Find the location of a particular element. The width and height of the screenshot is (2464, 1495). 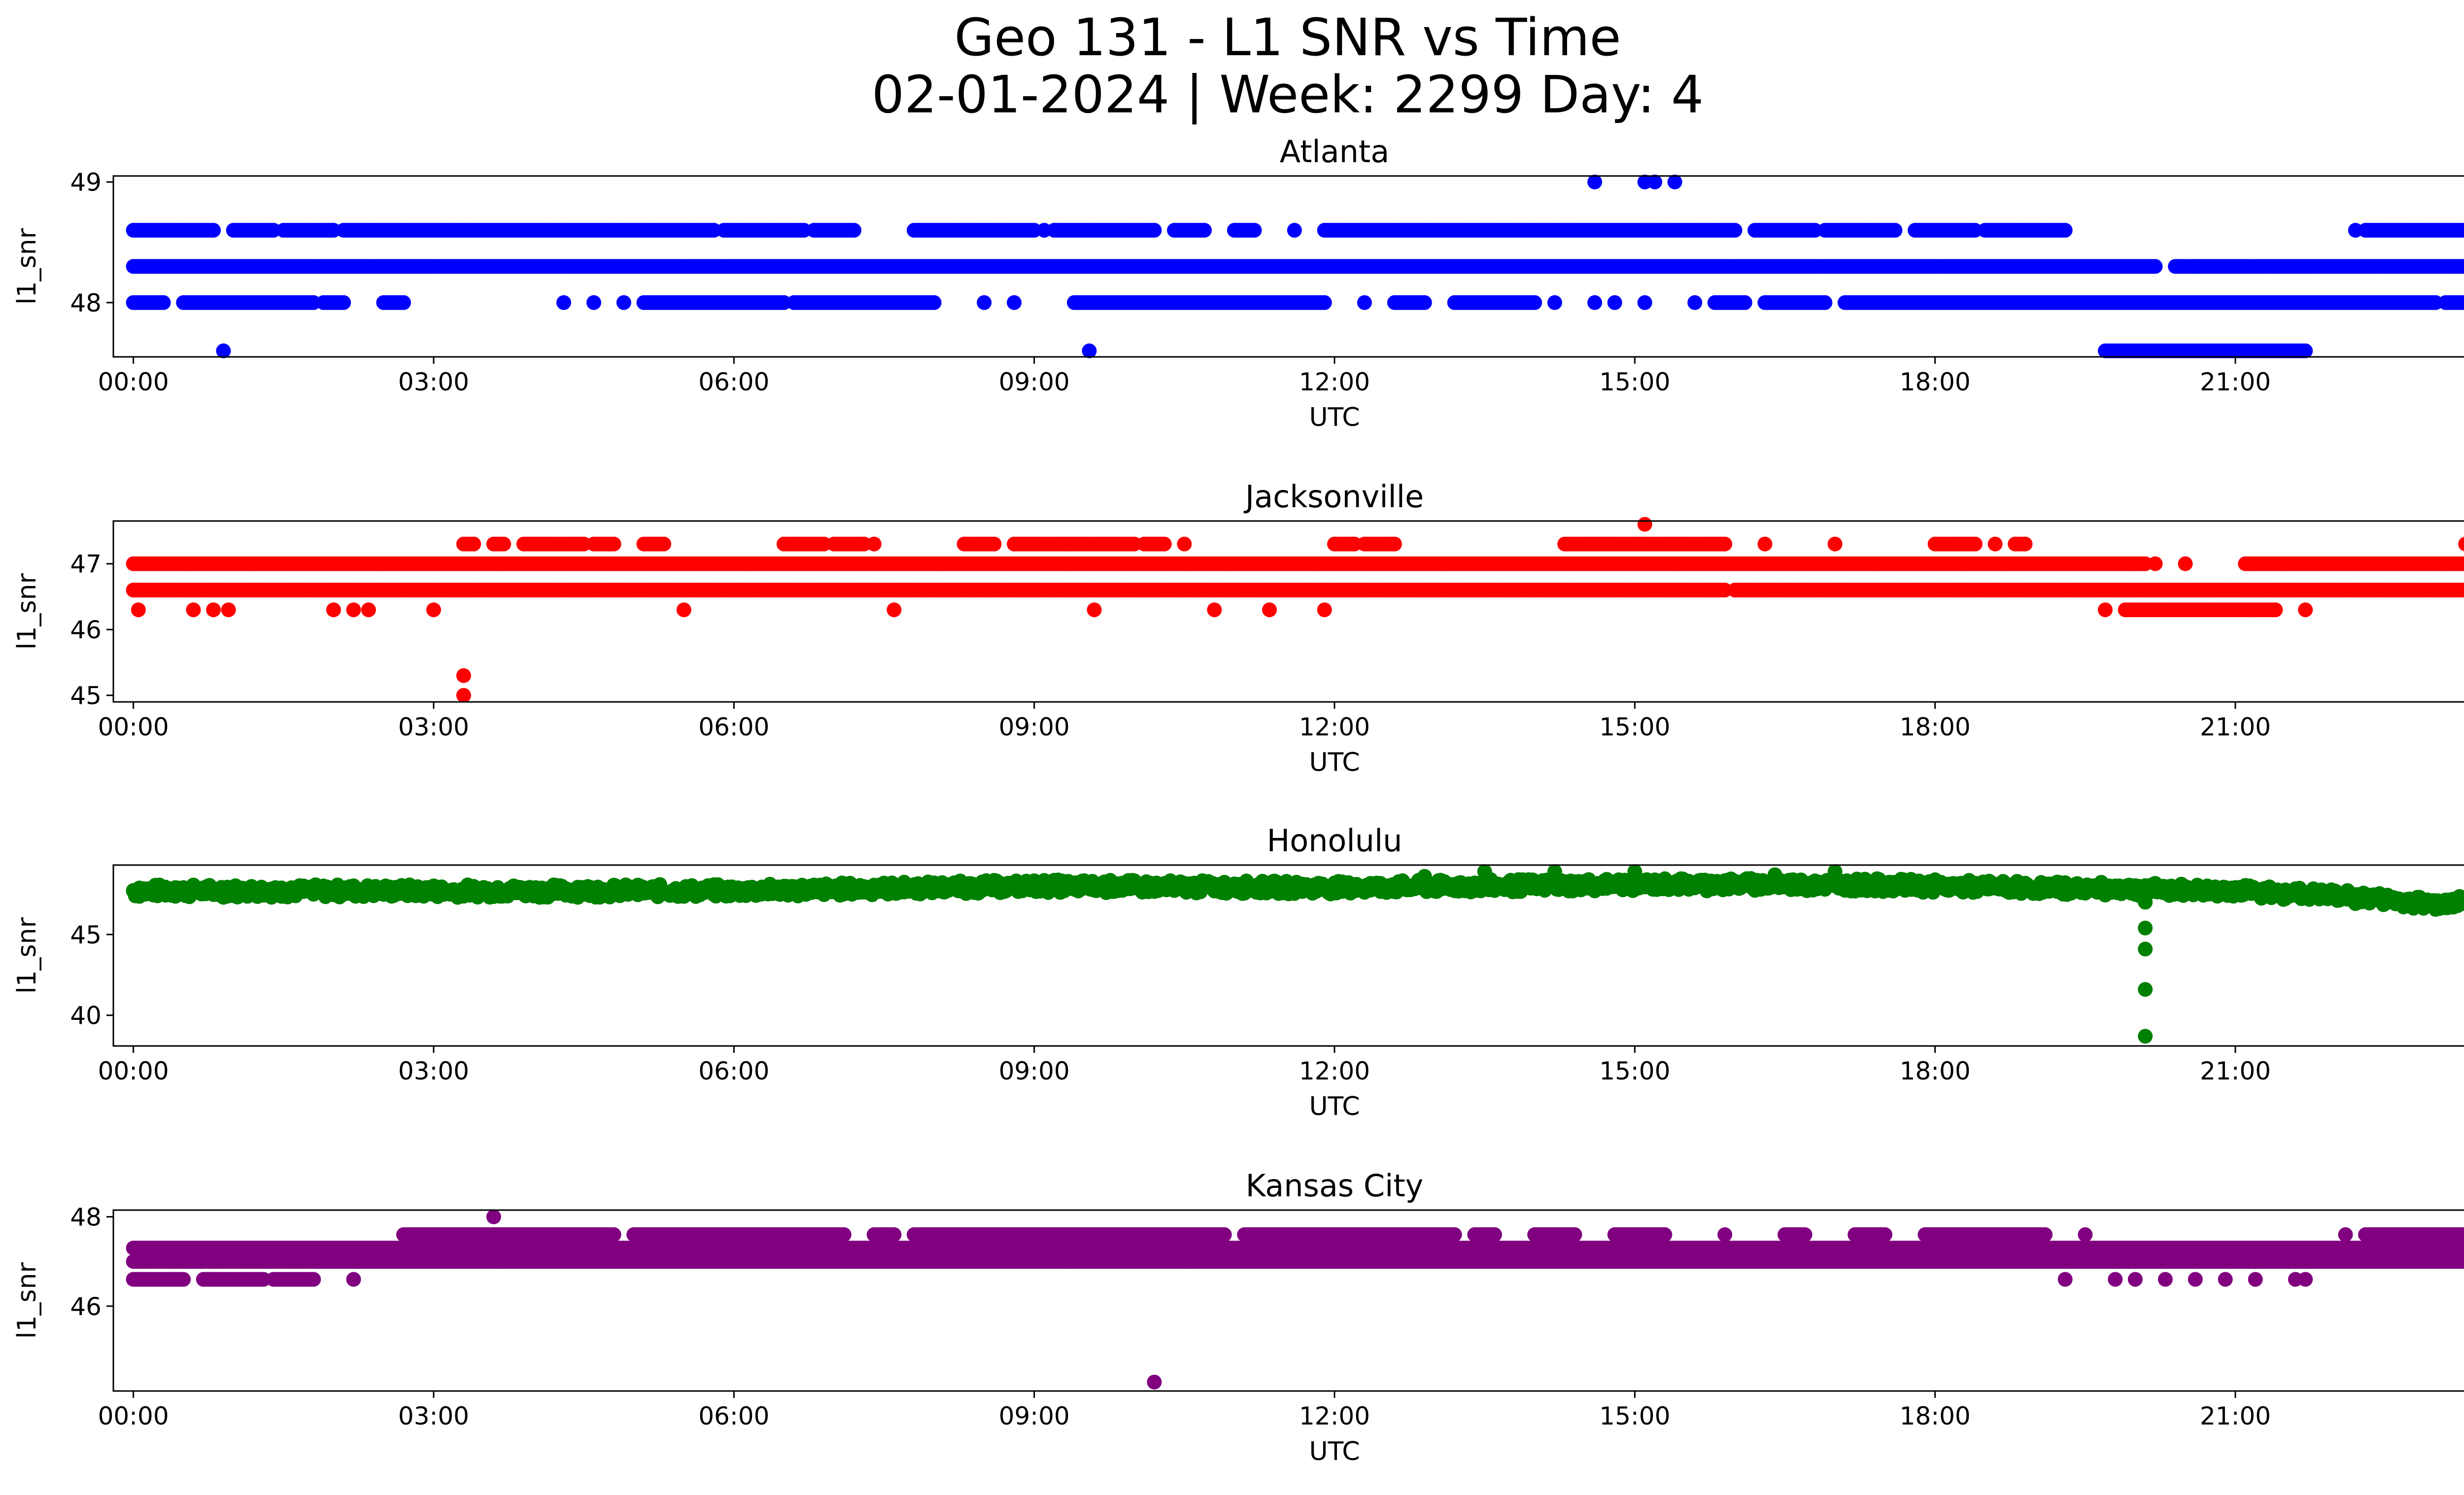

jacksonville-xtick-label-0: 00:00 is located at coordinates (133, 727).